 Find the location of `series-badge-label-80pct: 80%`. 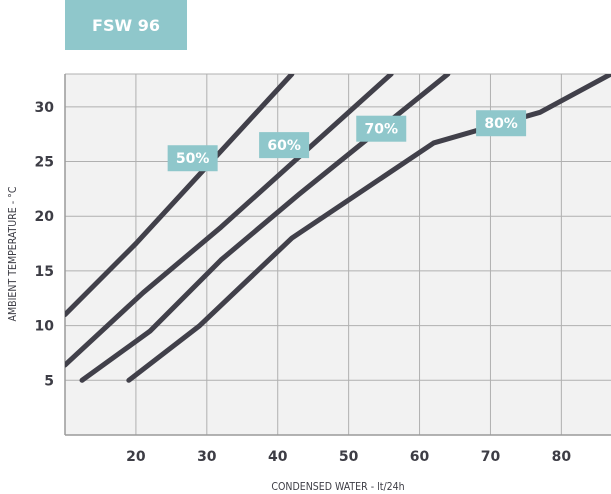

series-badge-label-80pct: 80% is located at coordinates (501, 124).